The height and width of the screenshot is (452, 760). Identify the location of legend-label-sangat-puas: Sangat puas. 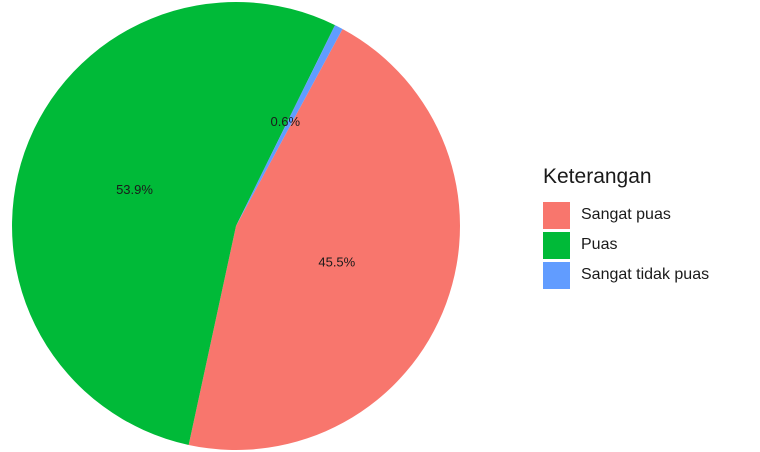
(626, 214).